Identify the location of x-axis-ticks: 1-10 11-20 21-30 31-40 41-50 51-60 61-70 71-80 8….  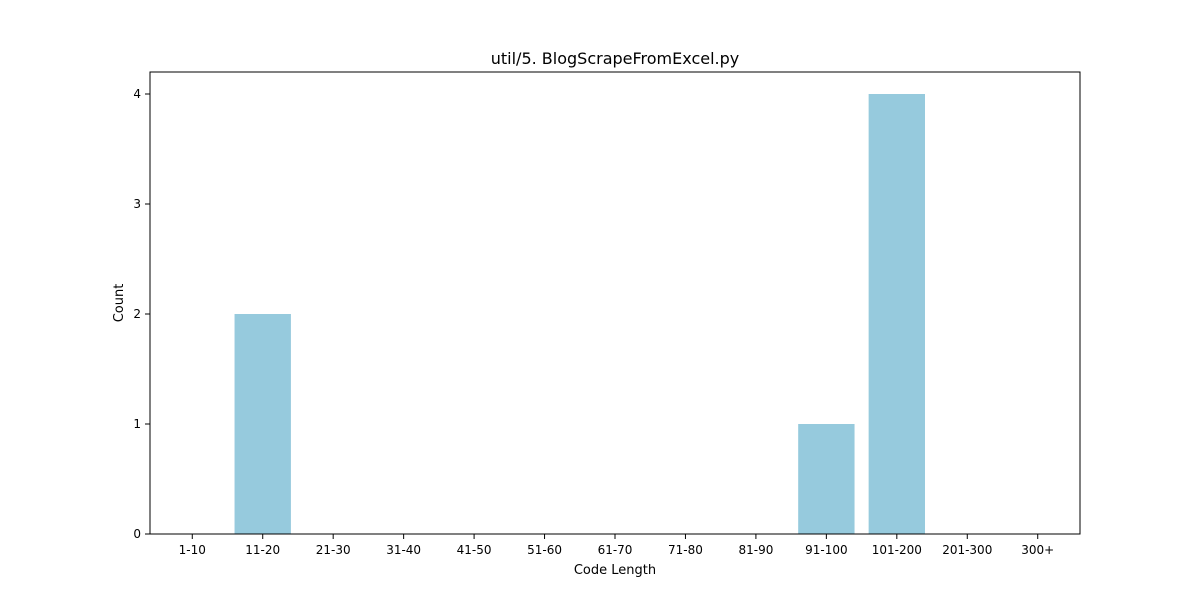
(616, 545).